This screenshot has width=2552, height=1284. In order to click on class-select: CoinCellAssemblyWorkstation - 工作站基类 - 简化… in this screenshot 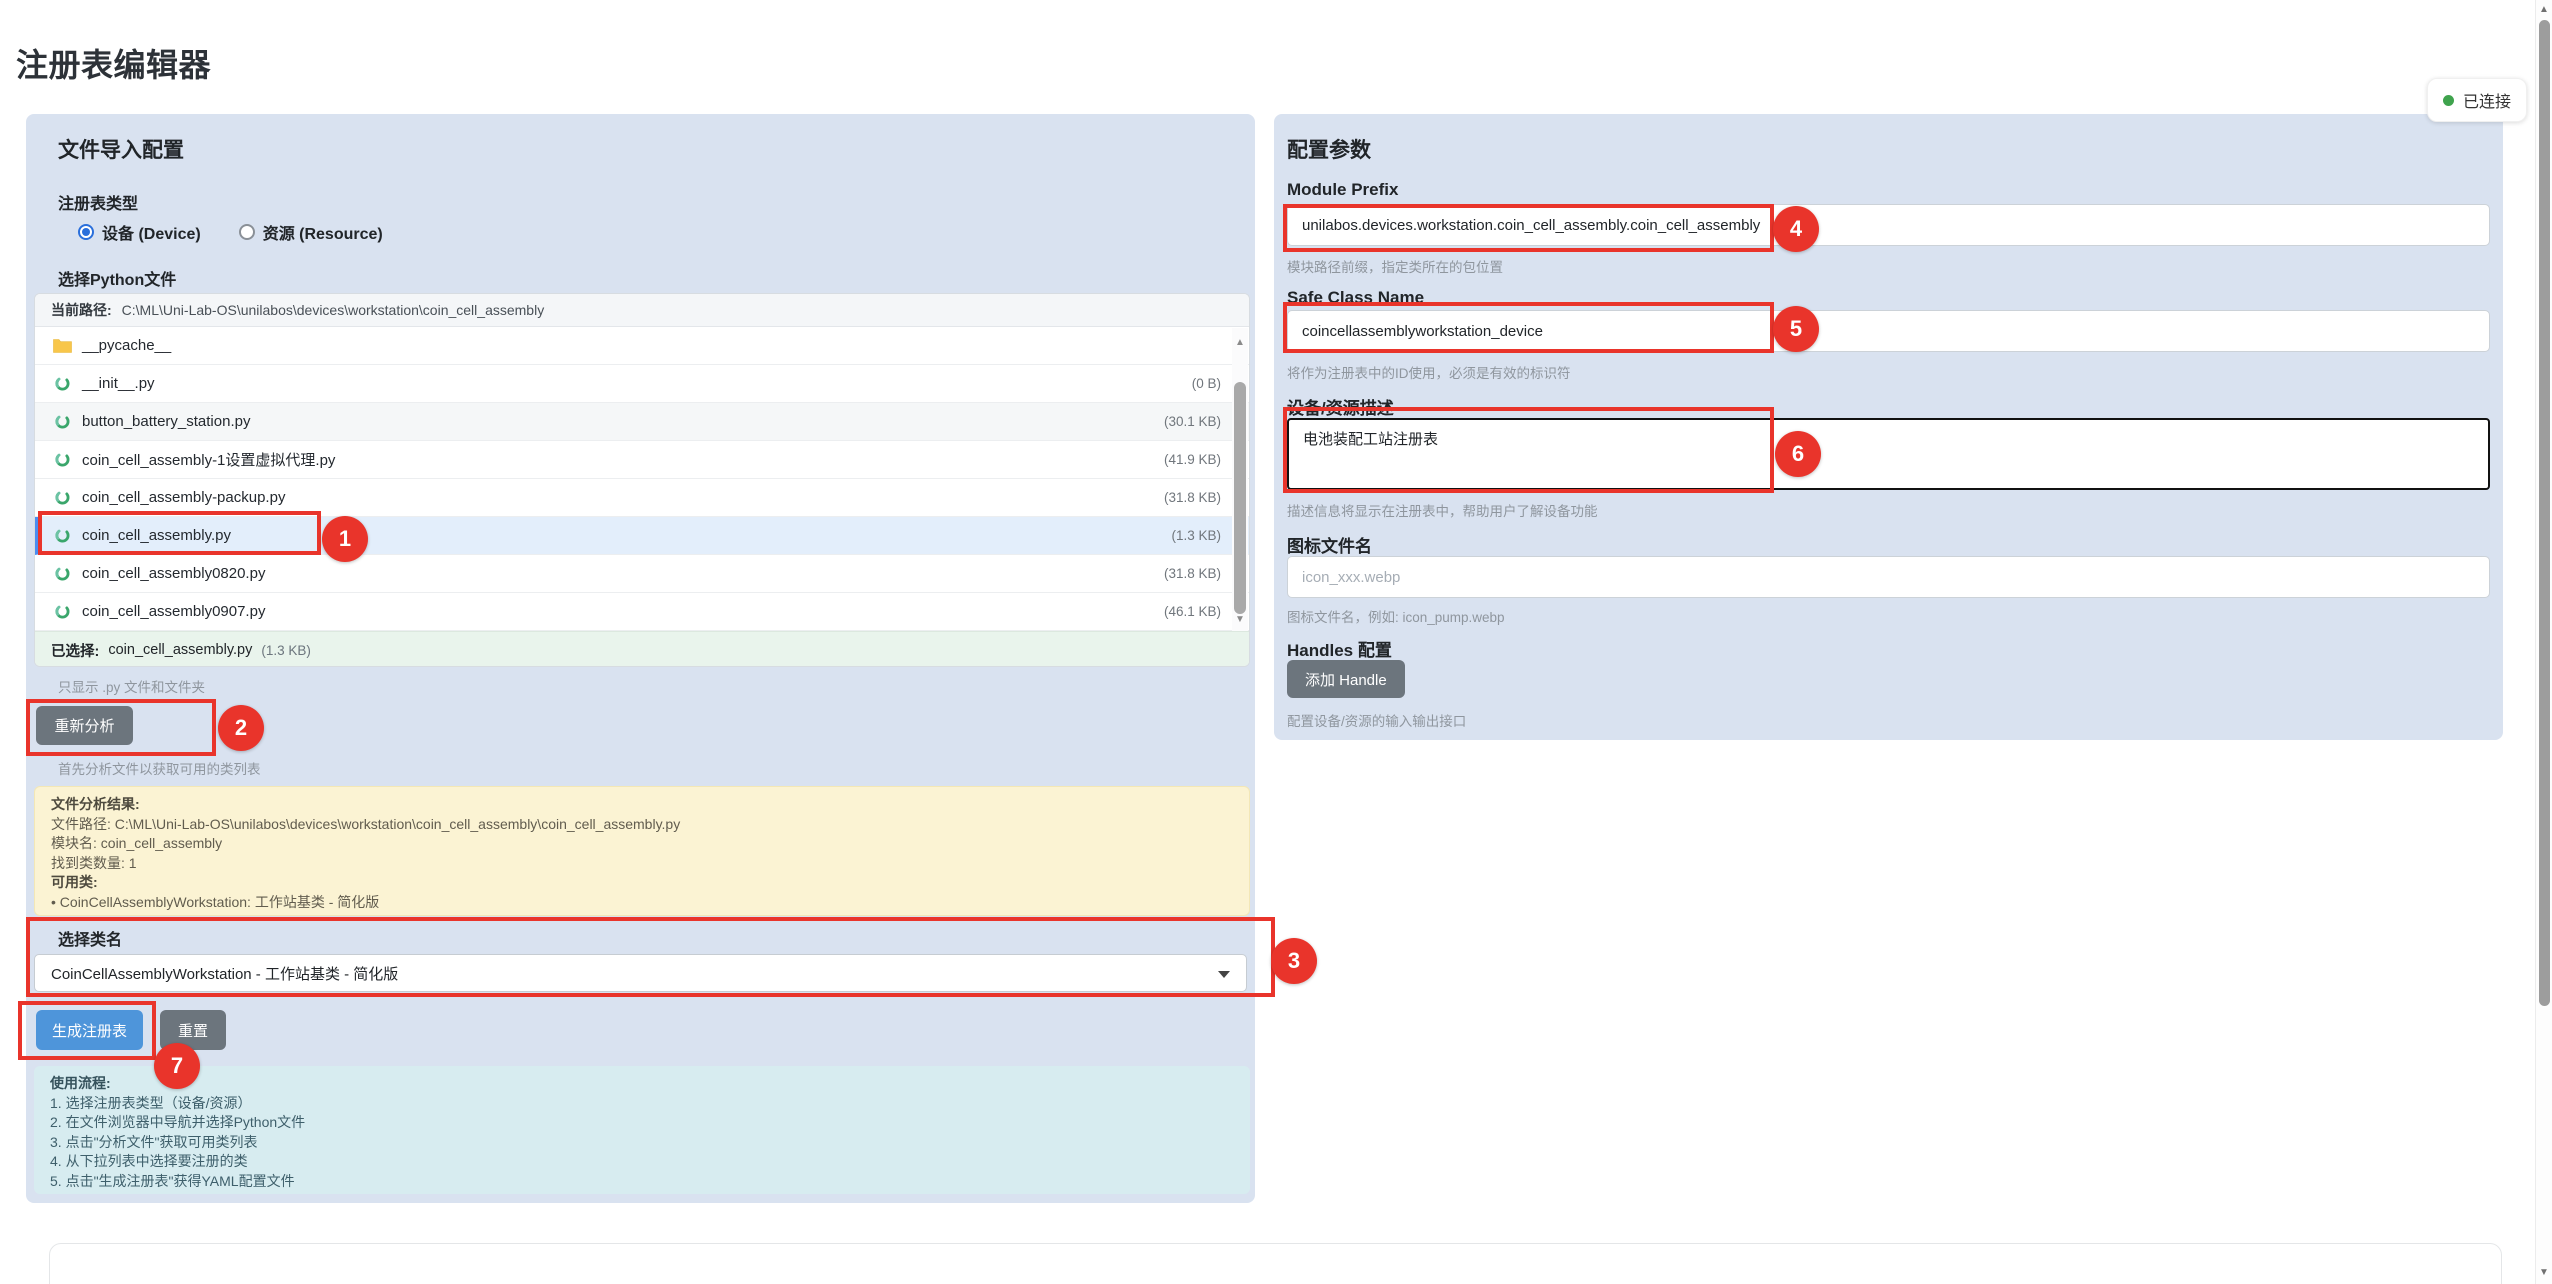, I will do `click(640, 973)`.